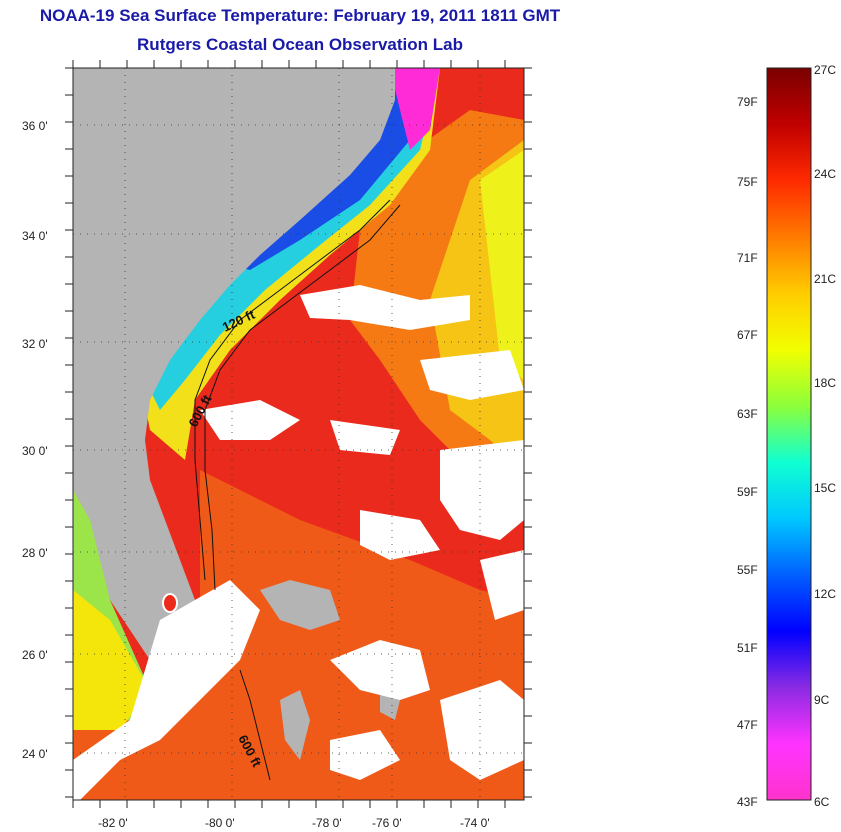 The width and height of the screenshot is (841, 832). What do you see at coordinates (35, 451) in the screenshot?
I see `lat-label-30: 30 0'` at bounding box center [35, 451].